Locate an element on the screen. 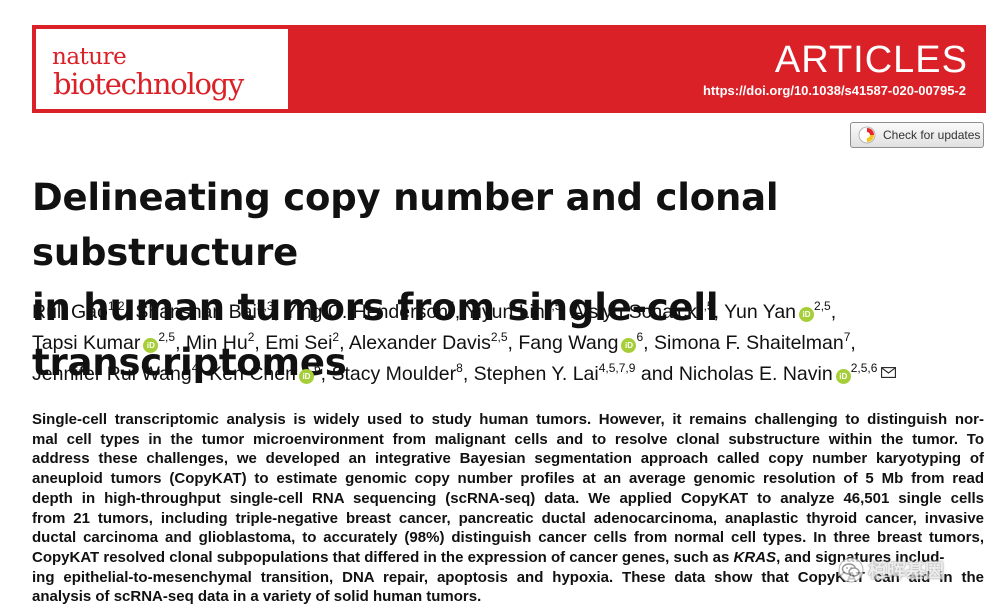 This screenshot has width=1002, height=611. check-updates-icon is located at coordinates (867, 135).